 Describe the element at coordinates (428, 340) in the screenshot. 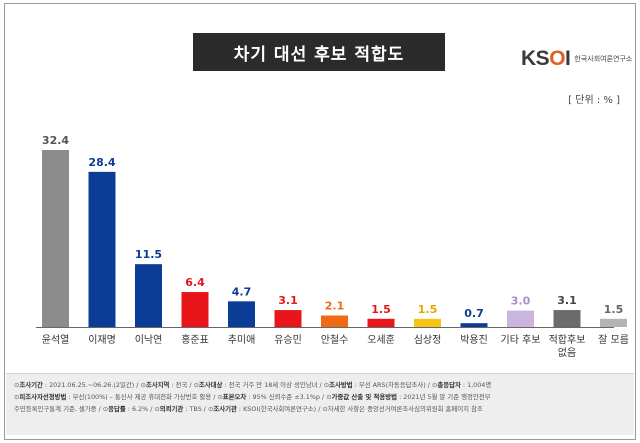

I see `category-label: 심상정` at that location.